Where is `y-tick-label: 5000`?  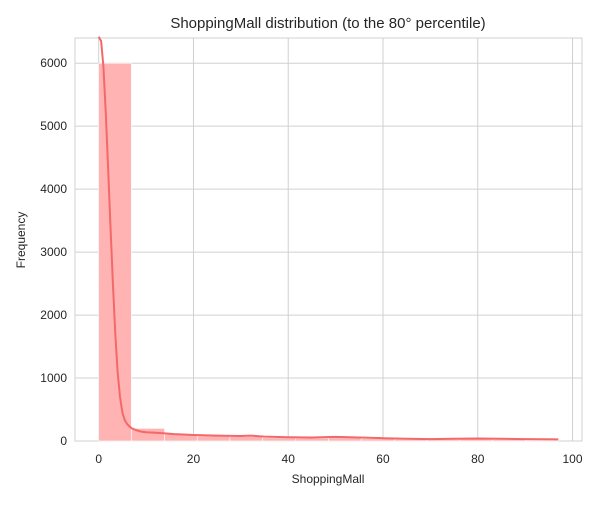
y-tick-label: 5000 is located at coordinates (53, 126).